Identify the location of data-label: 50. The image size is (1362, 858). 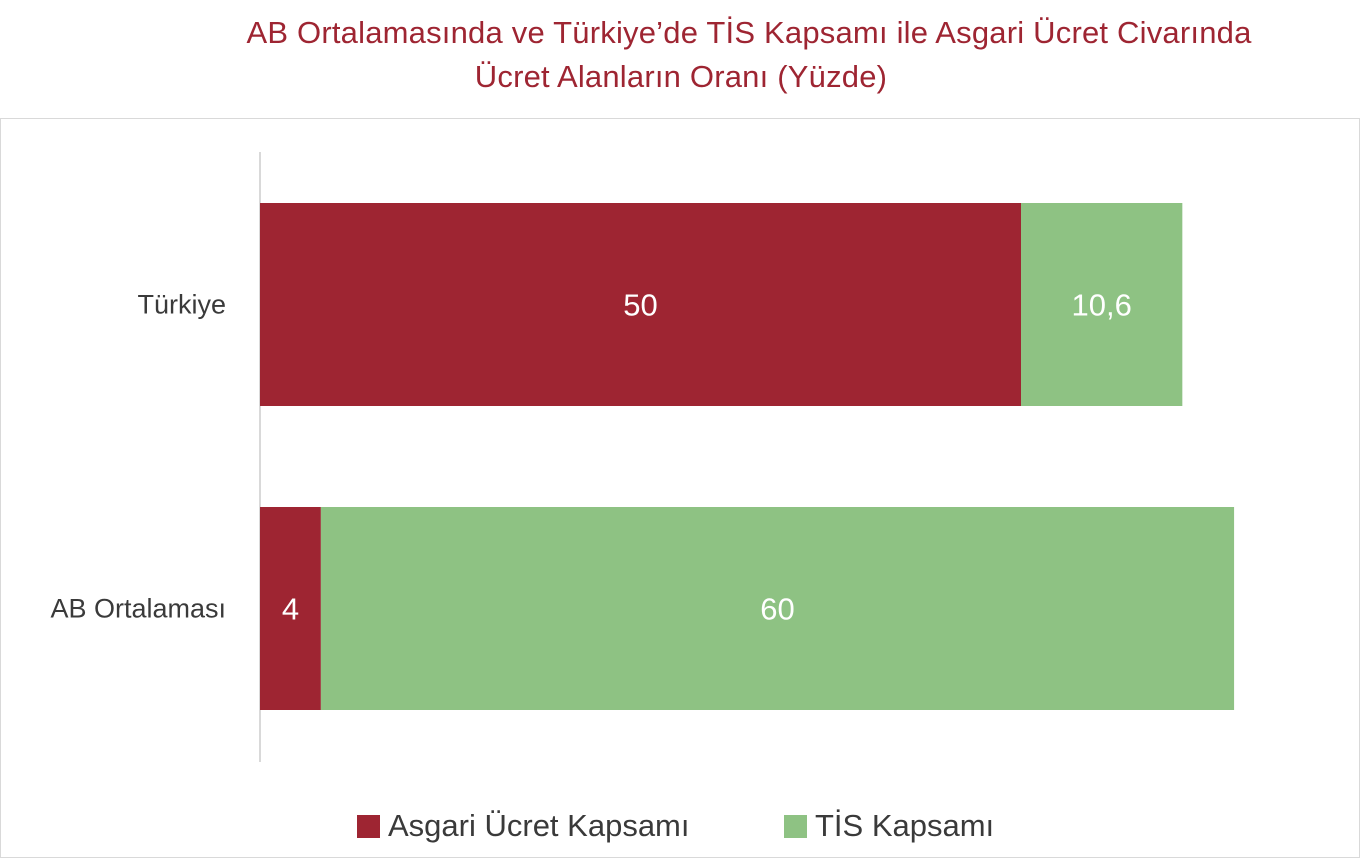
(640, 305).